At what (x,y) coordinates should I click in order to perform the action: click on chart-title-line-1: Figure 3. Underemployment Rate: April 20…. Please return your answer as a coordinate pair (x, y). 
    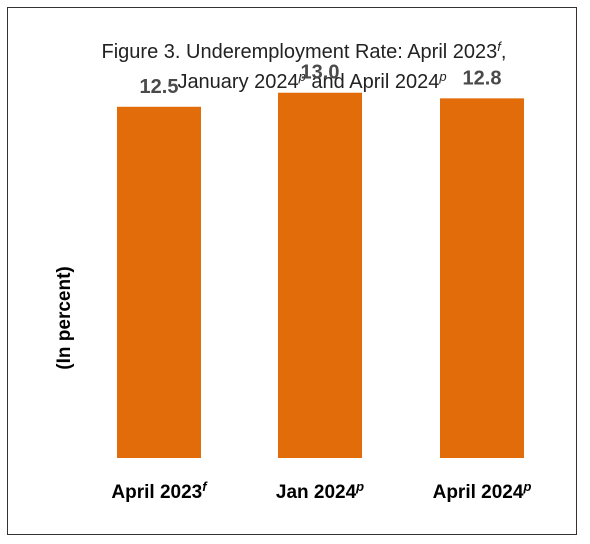
    Looking at the image, I should click on (304, 51).